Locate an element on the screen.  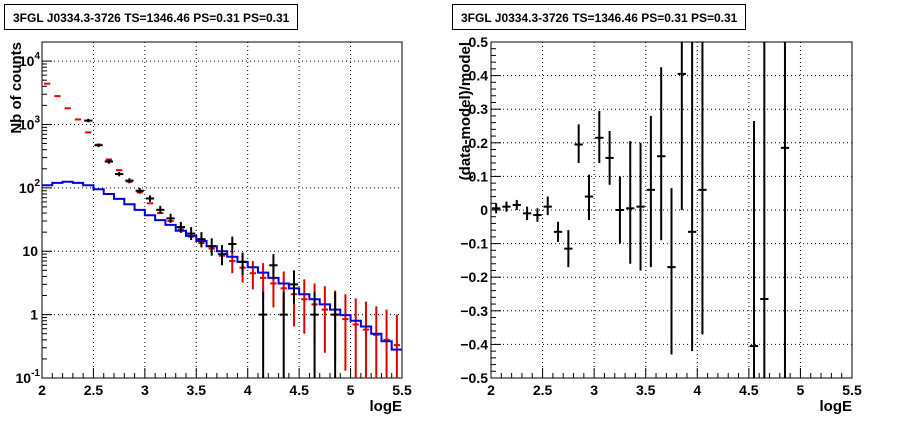
right-x-tick-label: 4 is located at coordinates (697, 390).